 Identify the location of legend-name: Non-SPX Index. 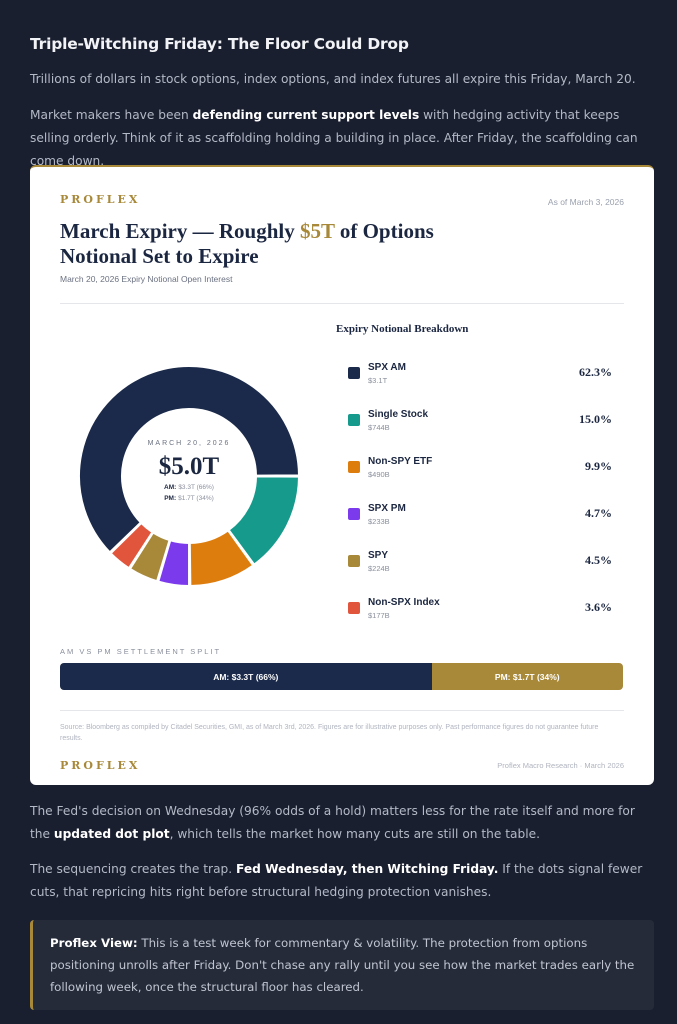
(404, 602).